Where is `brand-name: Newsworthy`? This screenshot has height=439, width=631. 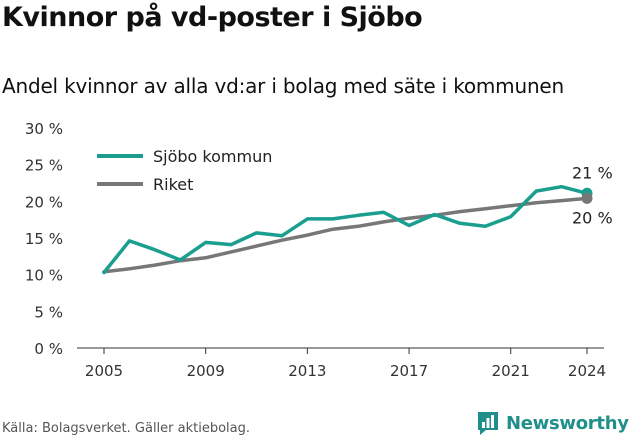
brand-name: Newsworthy is located at coordinates (567, 423).